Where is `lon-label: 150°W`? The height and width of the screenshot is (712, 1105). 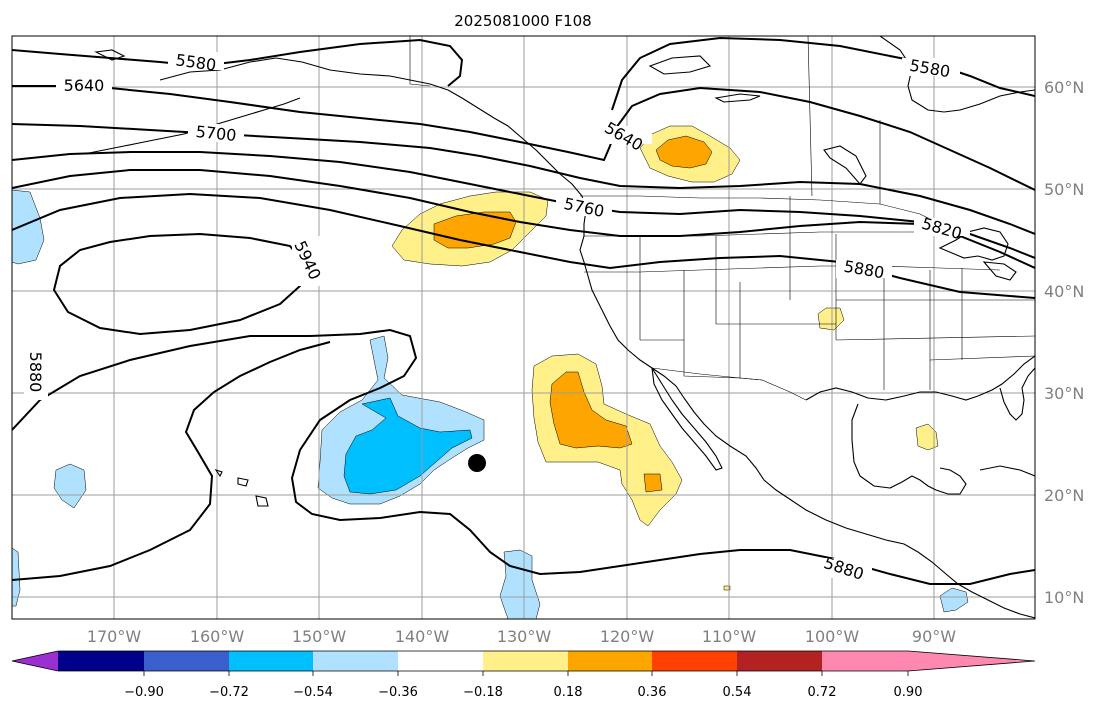
lon-label: 150°W is located at coordinates (319, 636).